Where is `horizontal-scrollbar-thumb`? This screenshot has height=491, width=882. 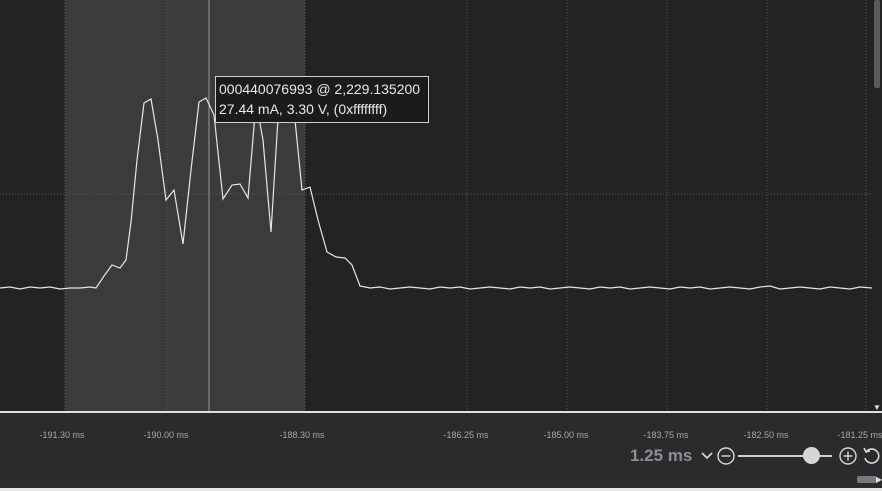 horizontal-scrollbar-thumb is located at coordinates (867, 479).